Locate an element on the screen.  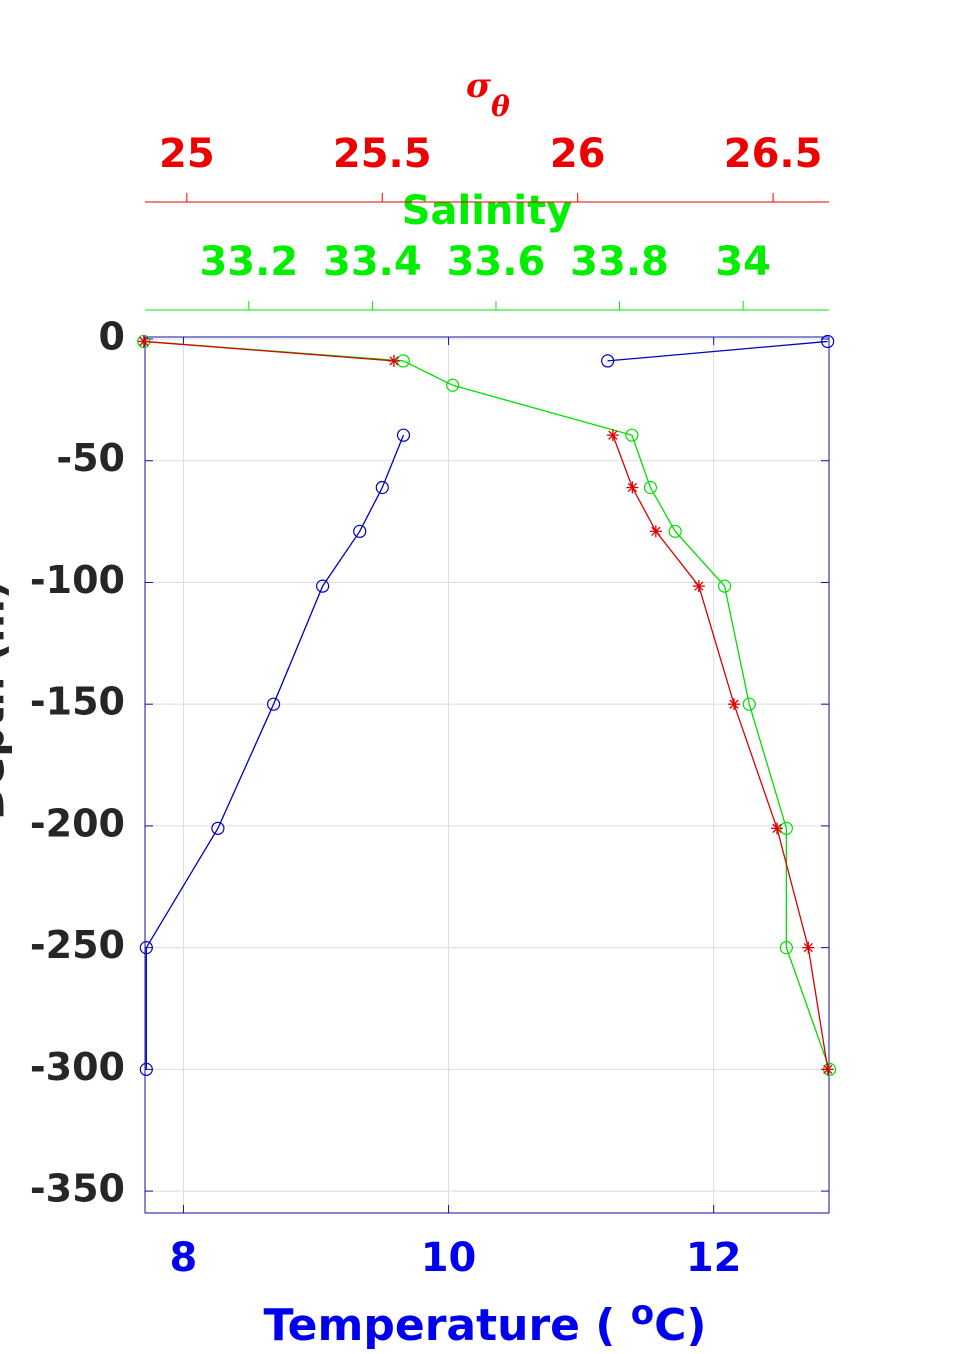
x-tick-label: 34 is located at coordinates (743, 262).